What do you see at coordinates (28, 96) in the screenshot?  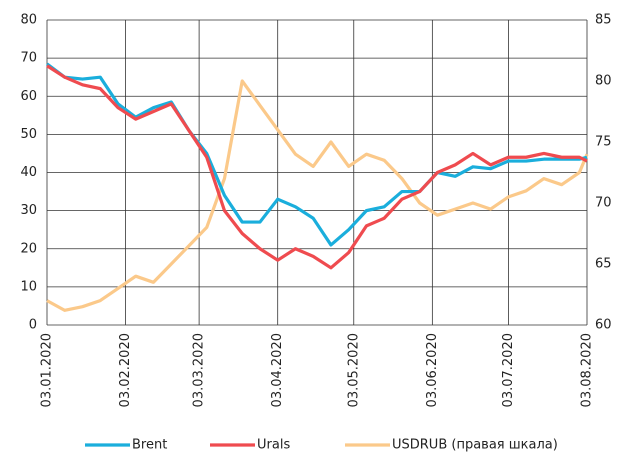 I see `y-tick-label: 60` at bounding box center [28, 96].